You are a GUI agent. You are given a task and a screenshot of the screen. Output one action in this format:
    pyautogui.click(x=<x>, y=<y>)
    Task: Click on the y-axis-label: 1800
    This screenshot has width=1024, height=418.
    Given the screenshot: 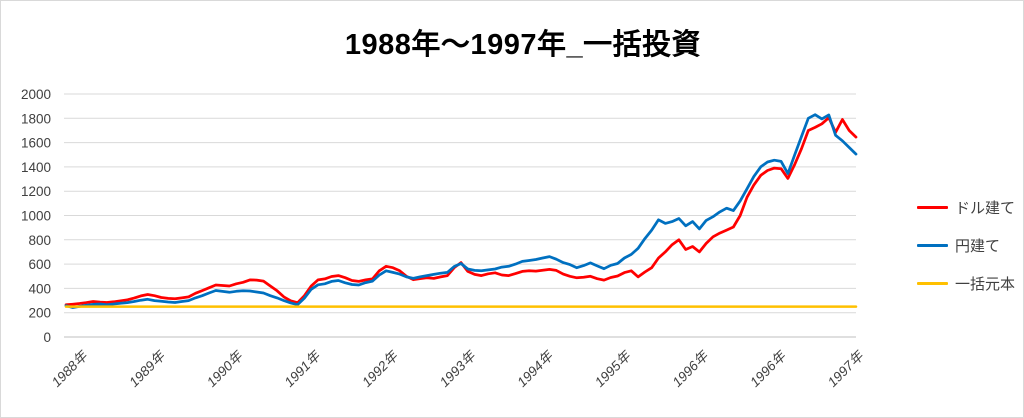 What is the action you would take?
    pyautogui.click(x=36, y=118)
    